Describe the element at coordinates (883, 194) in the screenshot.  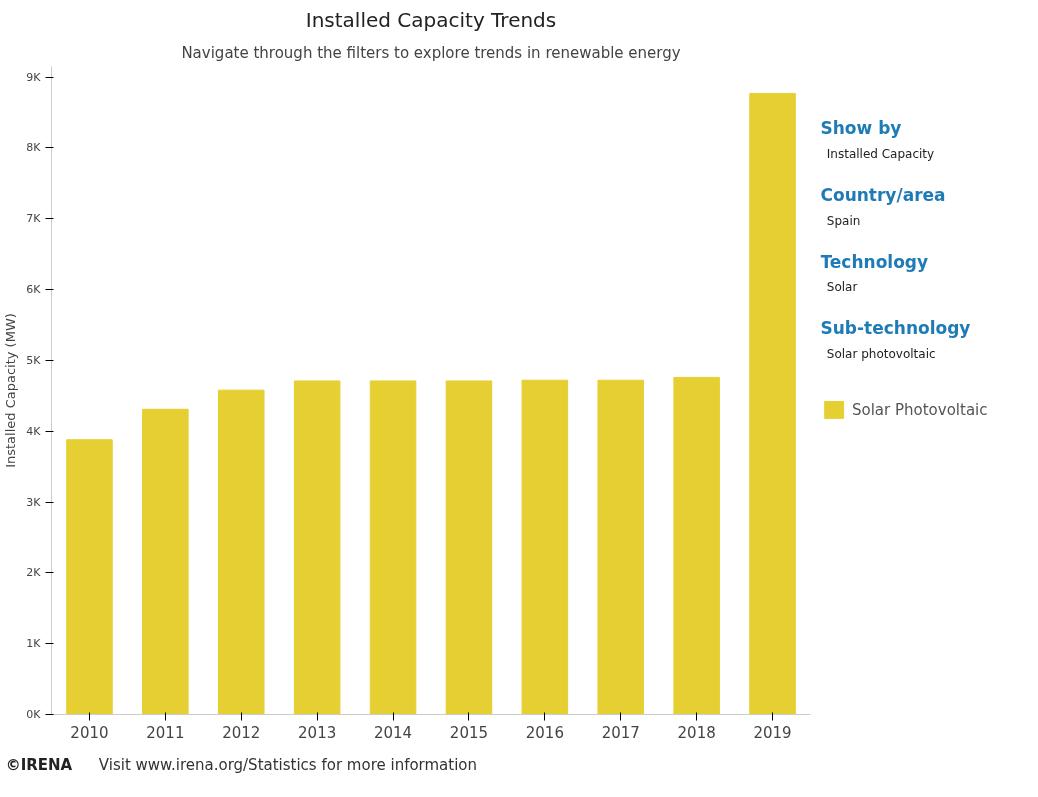
I see `text: Country/area` at that location.